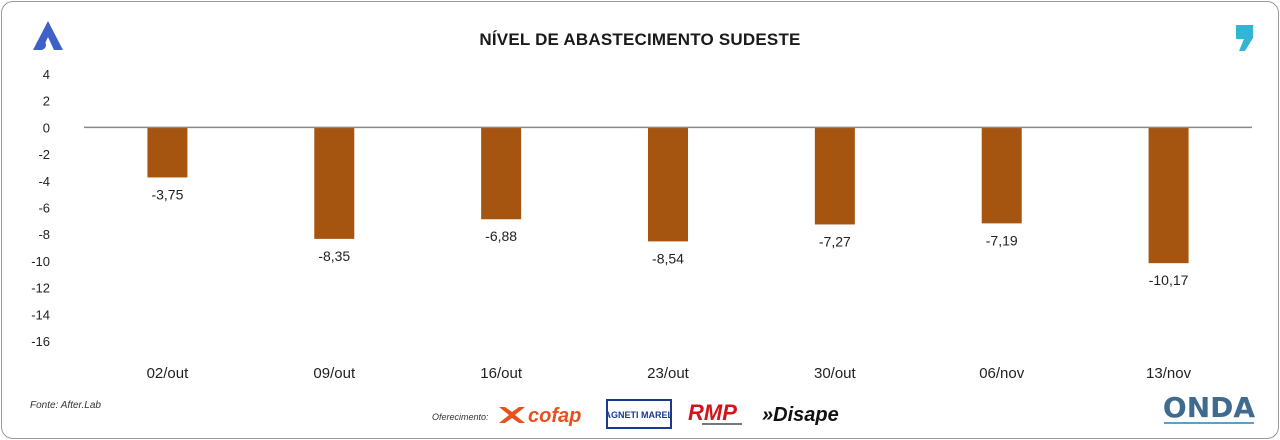 Image resolution: width=1280 pixels, height=440 pixels. I want to click on x-tick-label: 02/out, so click(168, 373).